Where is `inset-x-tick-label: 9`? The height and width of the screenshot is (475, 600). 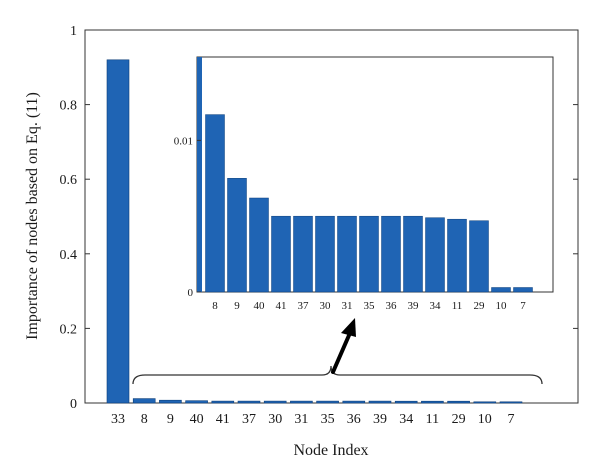 inset-x-tick-label: 9 is located at coordinates (237, 306).